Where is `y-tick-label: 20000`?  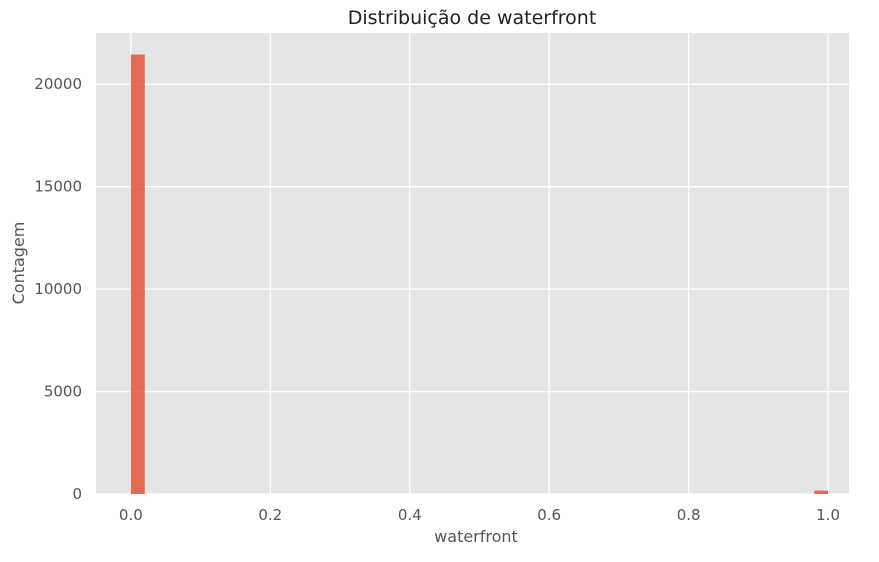
y-tick-label: 20000 is located at coordinates (58, 84).